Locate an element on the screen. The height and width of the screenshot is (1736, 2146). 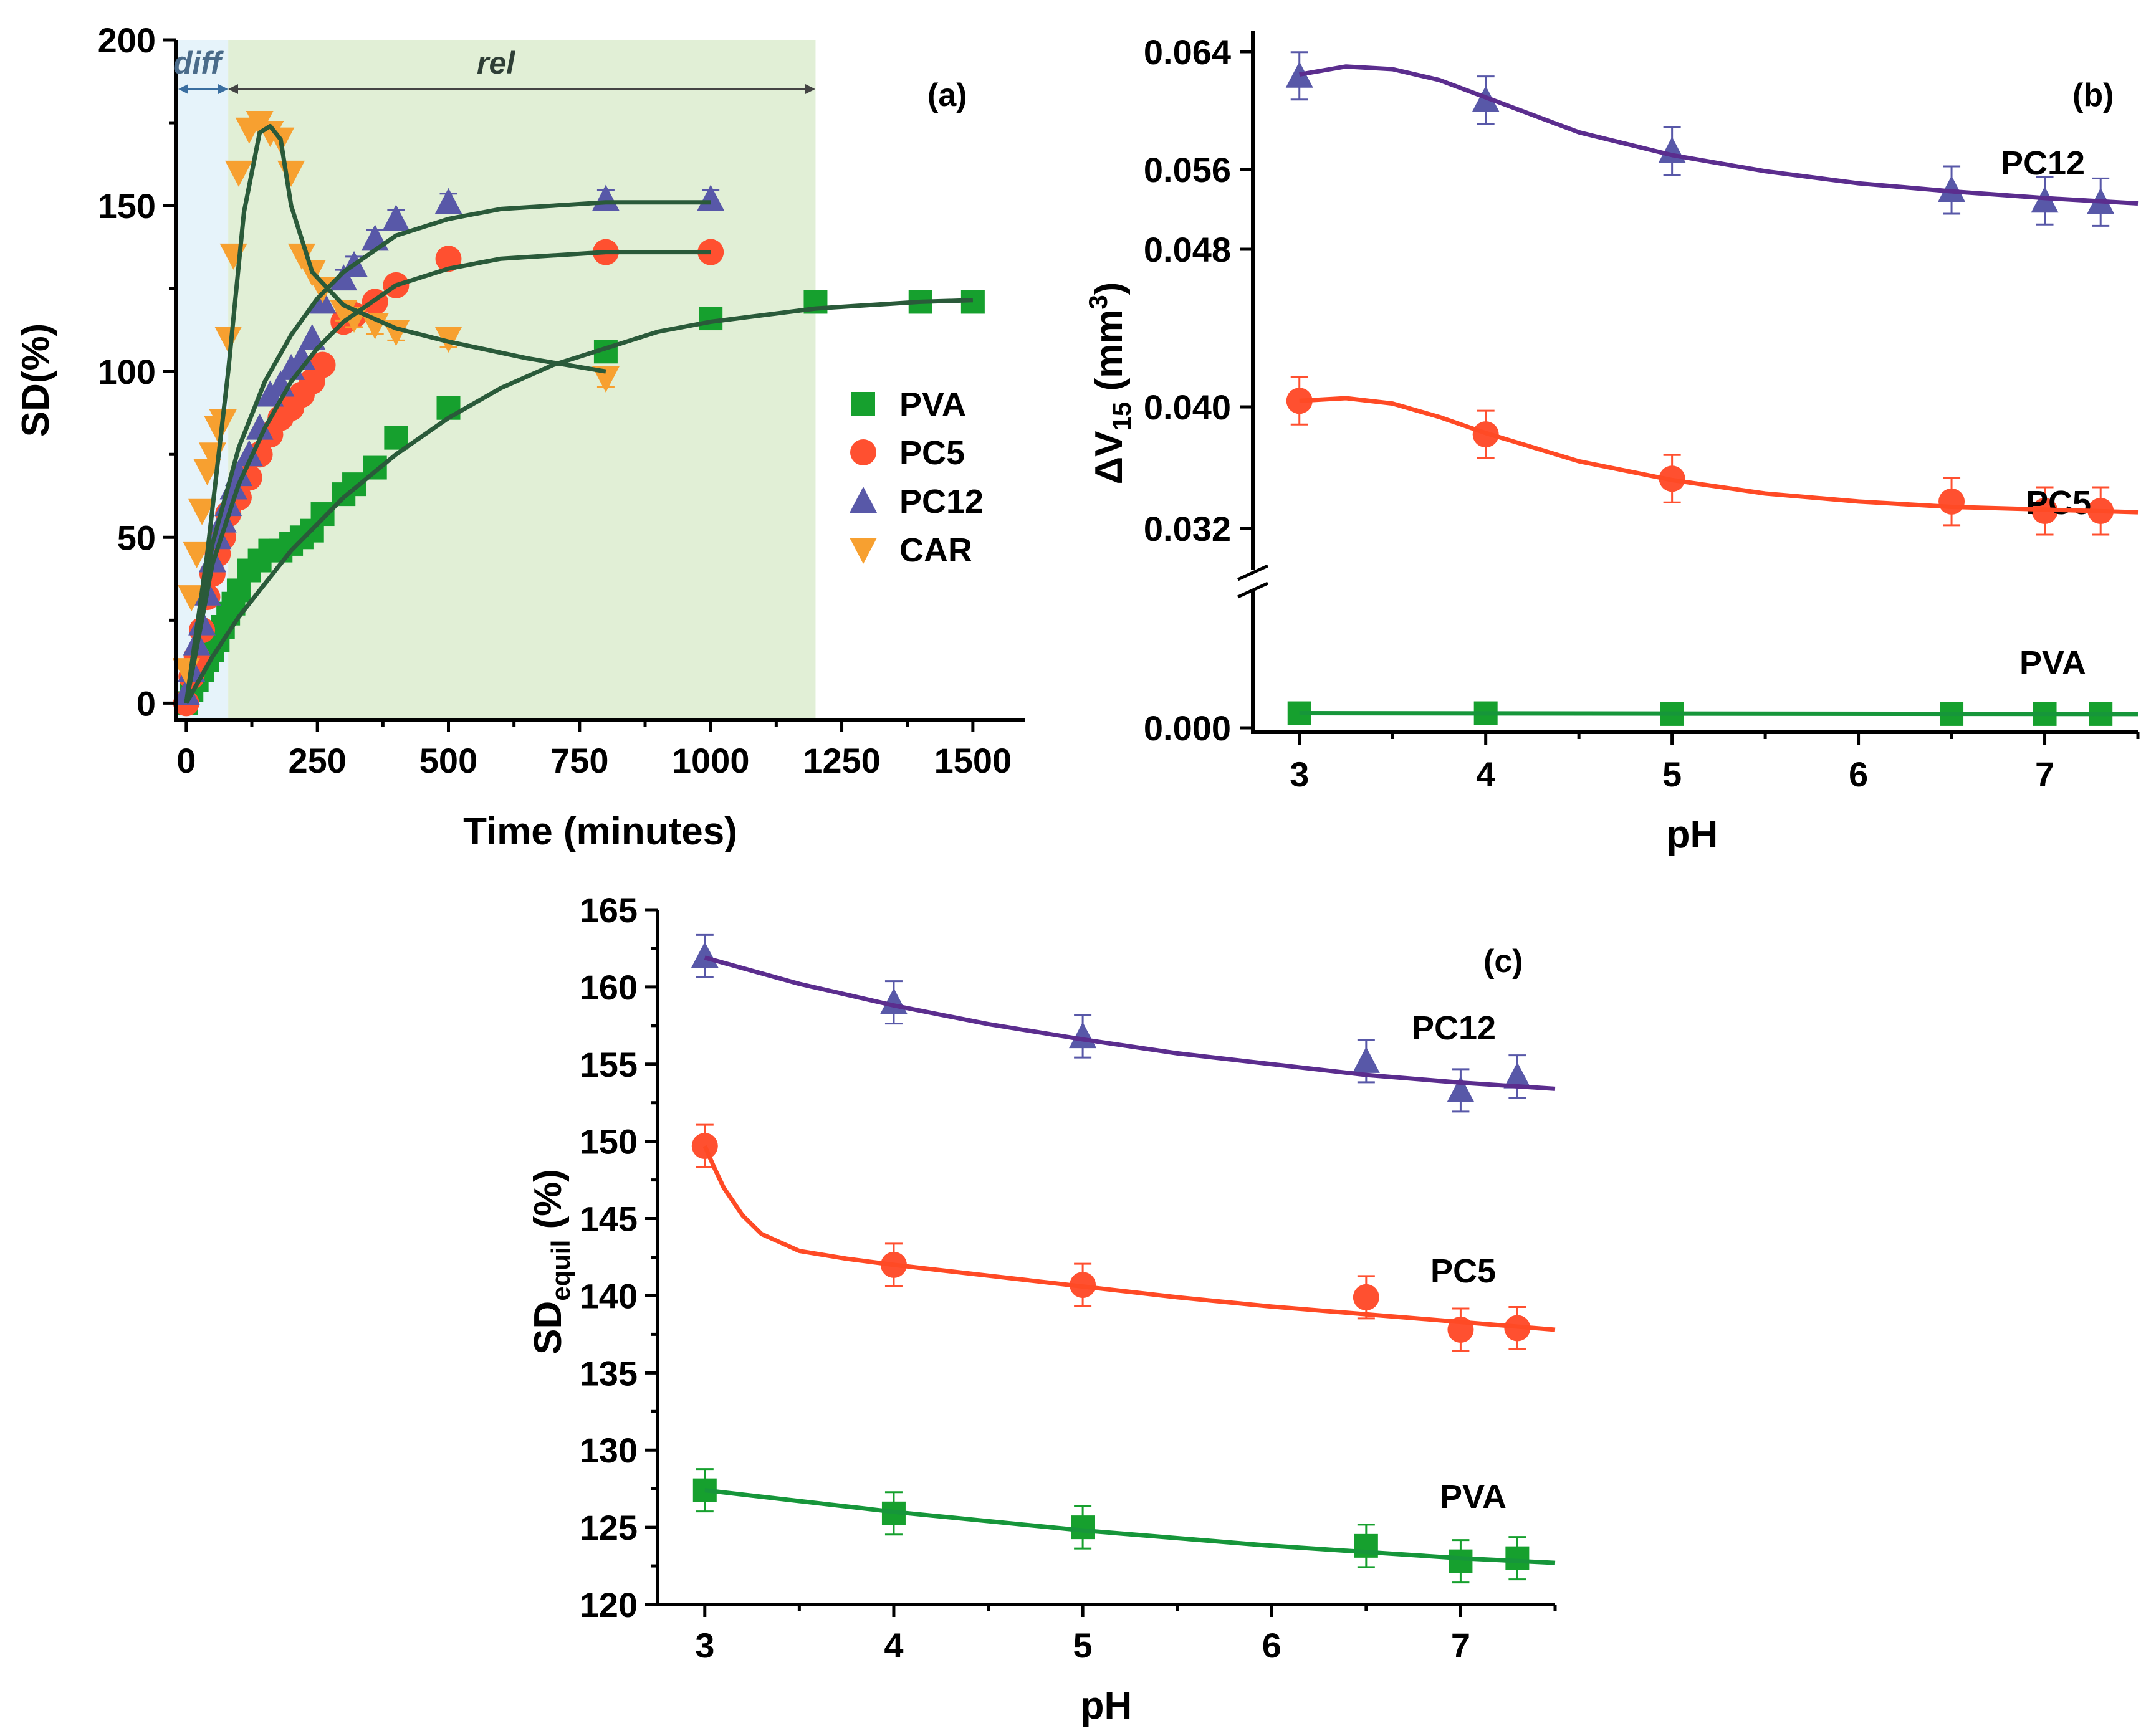
a-x-axis-title: Time (minutes) is located at coordinates (600, 831).